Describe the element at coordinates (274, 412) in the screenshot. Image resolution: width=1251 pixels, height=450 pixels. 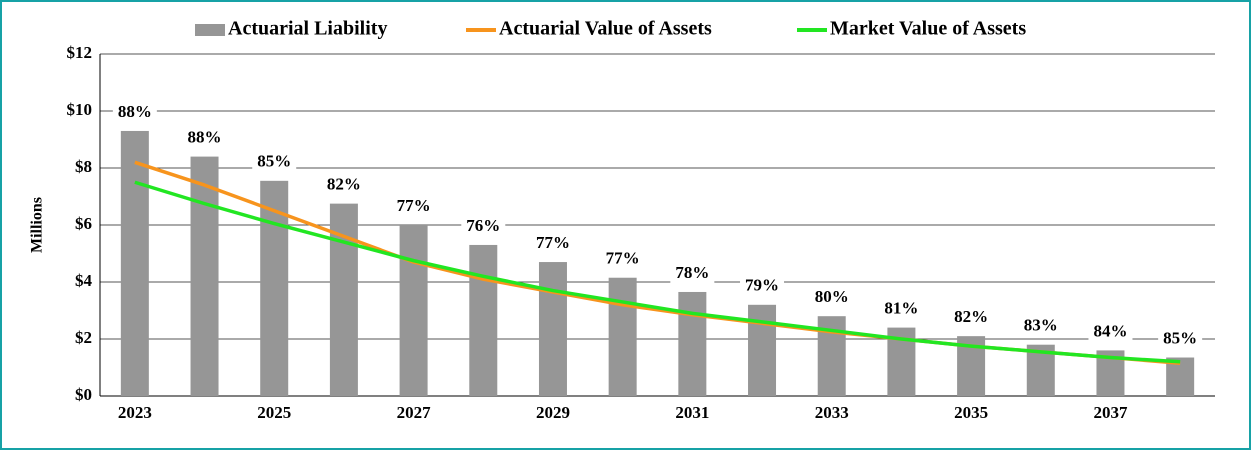
I see `x-tick-label: 2025` at that location.